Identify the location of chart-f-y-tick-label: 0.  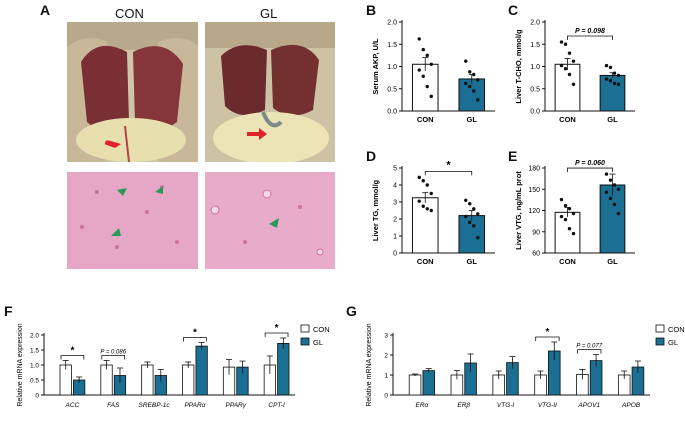
(37, 396).